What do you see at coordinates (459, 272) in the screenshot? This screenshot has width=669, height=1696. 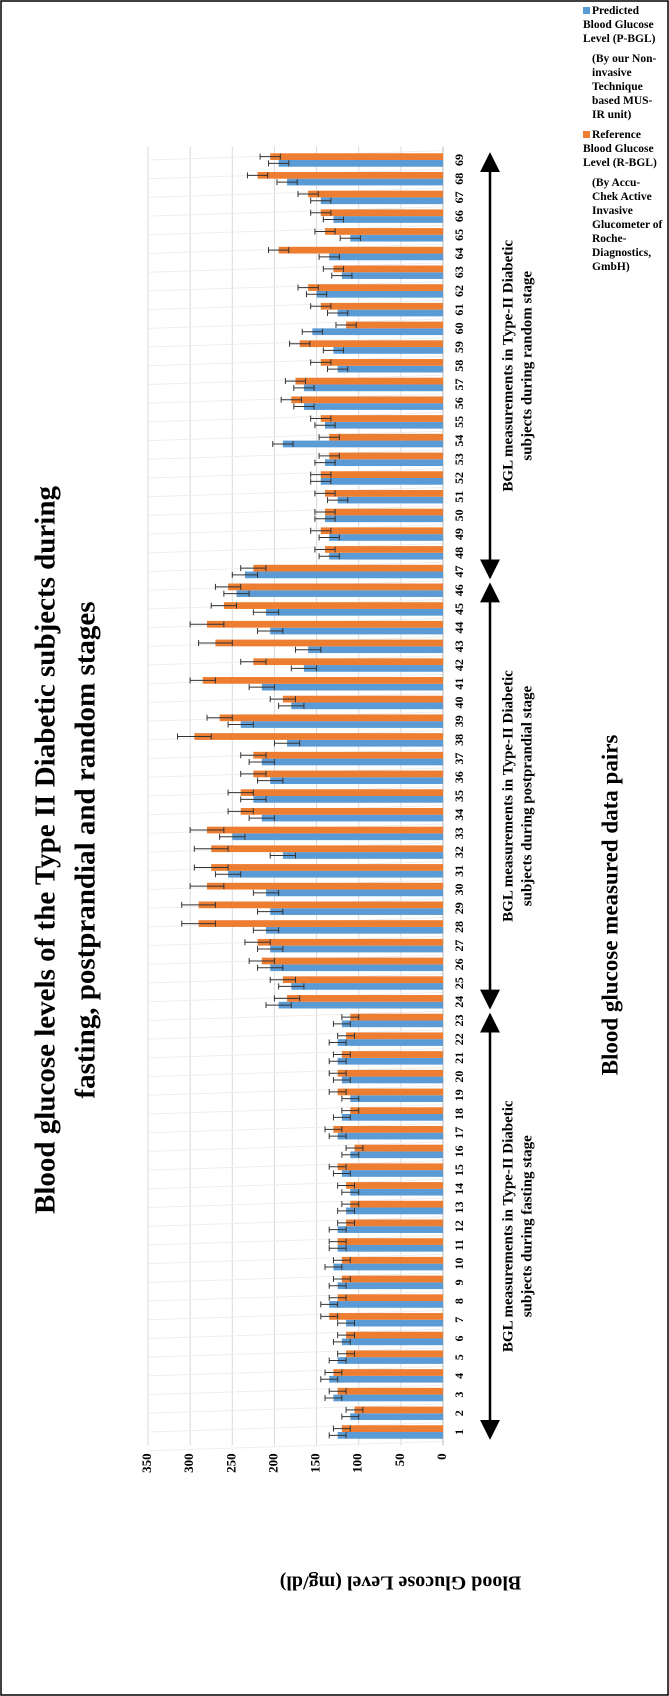 I see `x-tick-label: 63` at bounding box center [459, 272].